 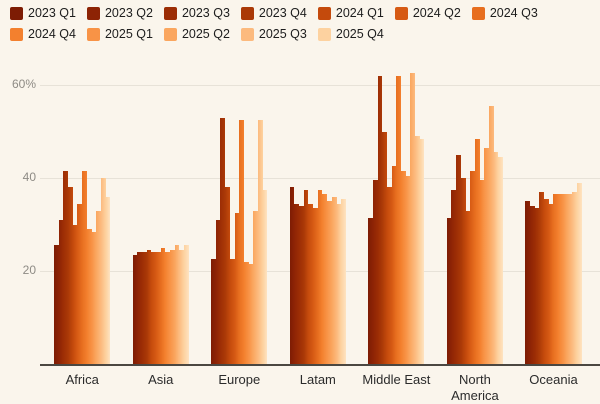 What do you see at coordinates (560, 279) in the screenshot?
I see `bar-oceania-2024-q4` at bounding box center [560, 279].